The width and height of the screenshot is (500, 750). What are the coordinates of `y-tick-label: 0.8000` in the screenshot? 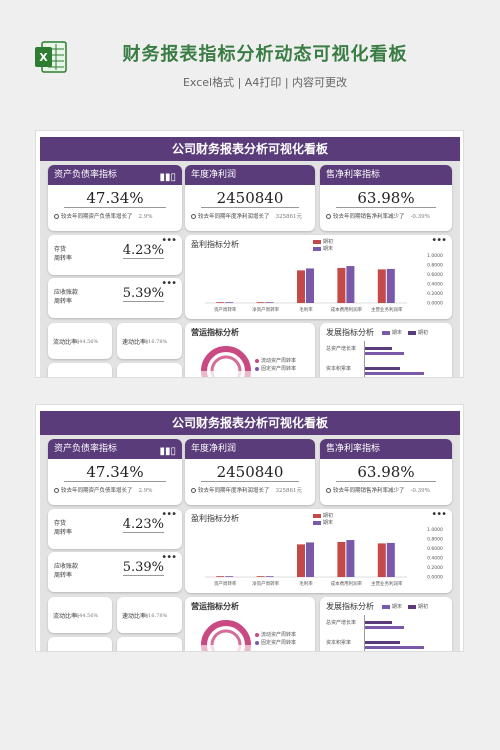 It's located at (435, 540).